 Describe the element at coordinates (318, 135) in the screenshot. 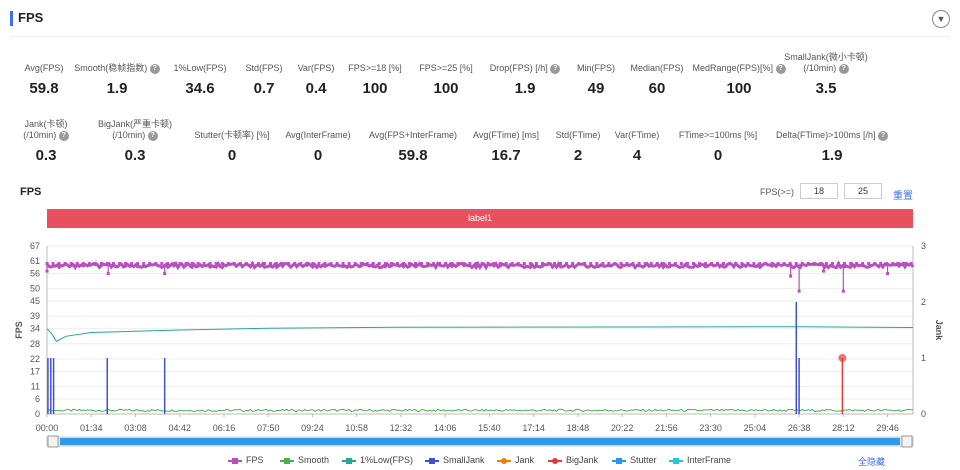

I see `metric-label: Avg(InterFrame)` at that location.